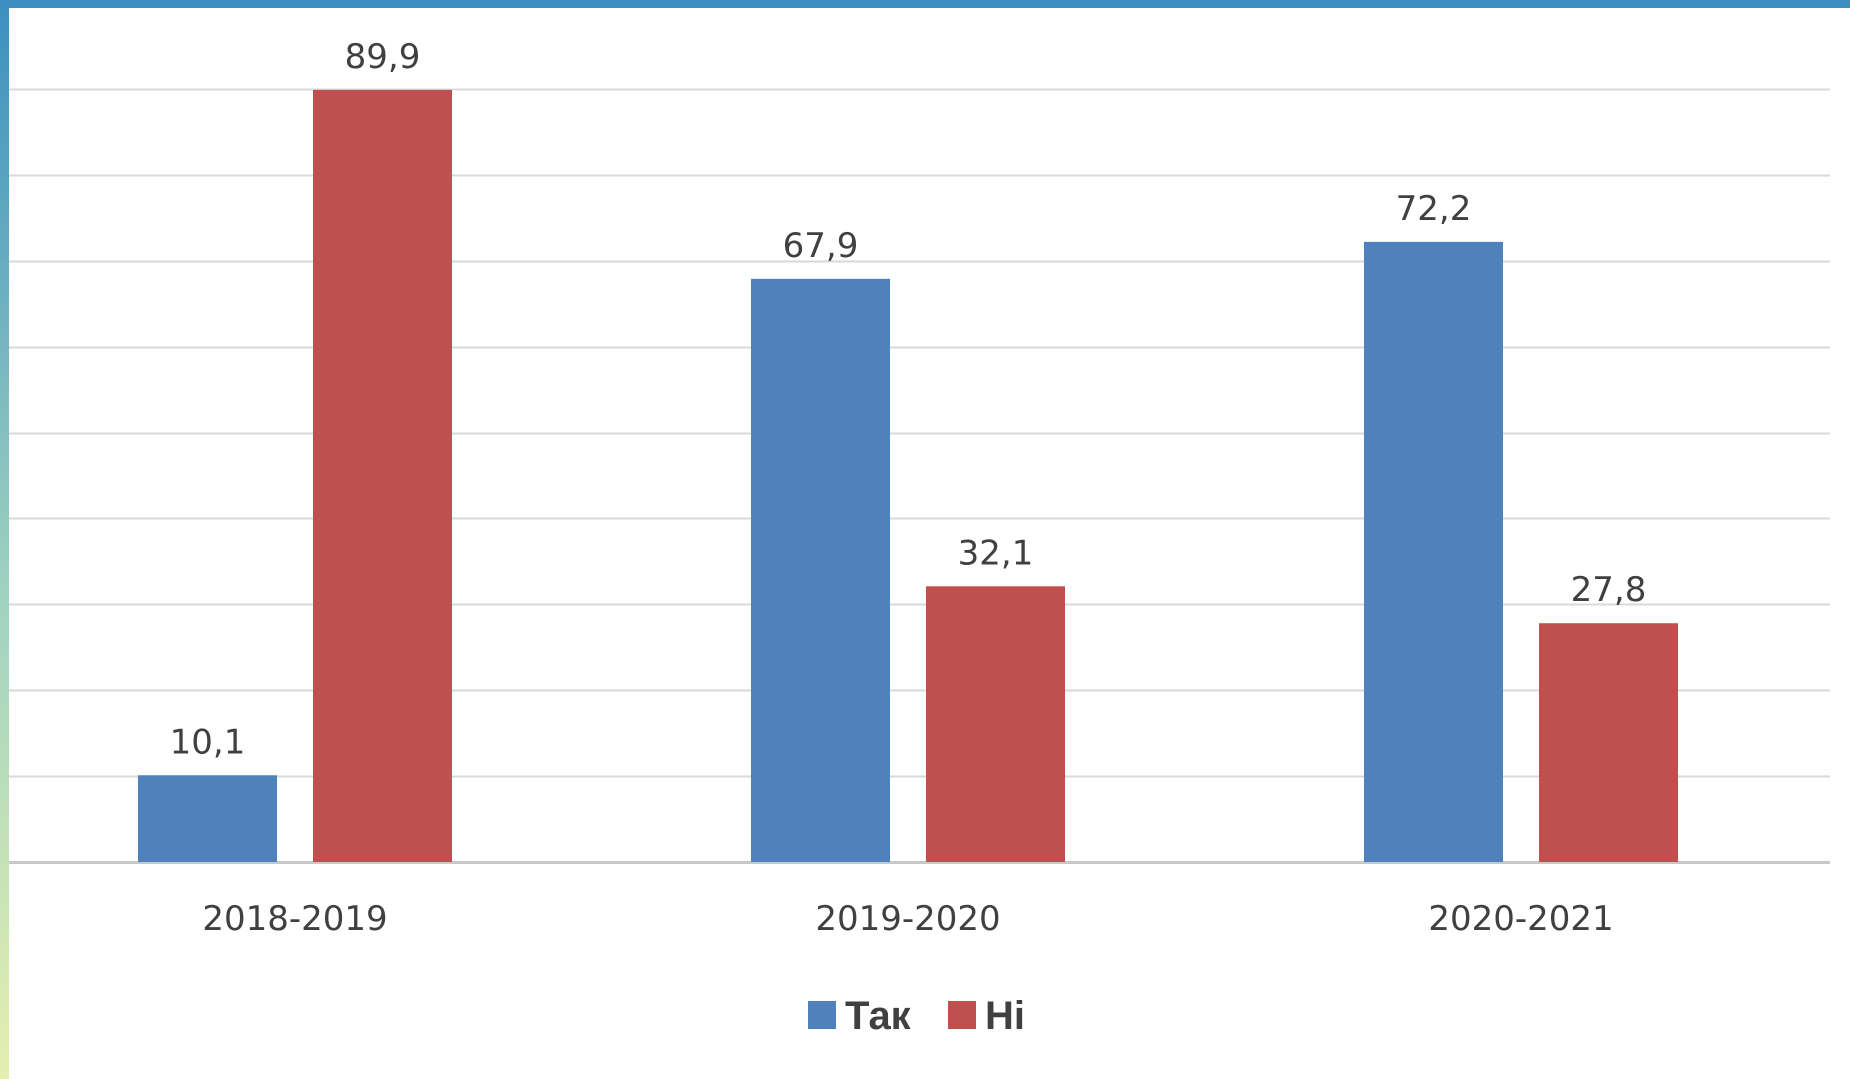 The height and width of the screenshot is (1079, 1850). What do you see at coordinates (4, 539) in the screenshot?
I see `frame-left-border` at bounding box center [4, 539].